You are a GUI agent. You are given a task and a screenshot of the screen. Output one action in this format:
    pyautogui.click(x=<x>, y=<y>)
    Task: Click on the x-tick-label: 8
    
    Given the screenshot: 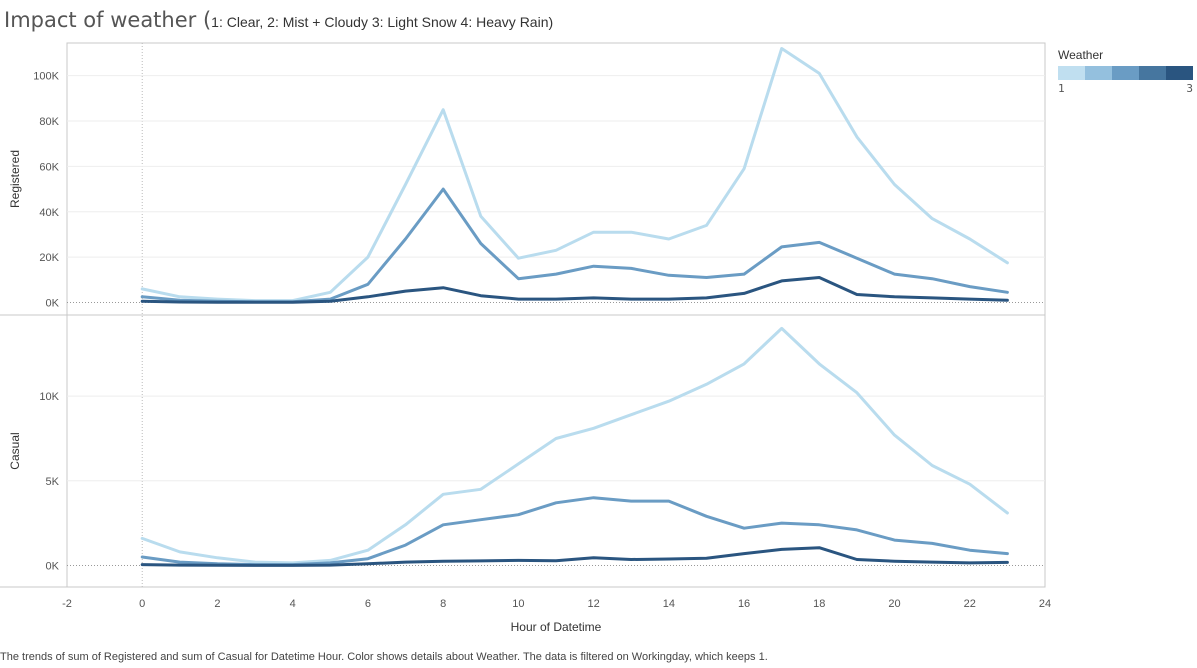 What is the action you would take?
    pyautogui.click(x=443, y=604)
    